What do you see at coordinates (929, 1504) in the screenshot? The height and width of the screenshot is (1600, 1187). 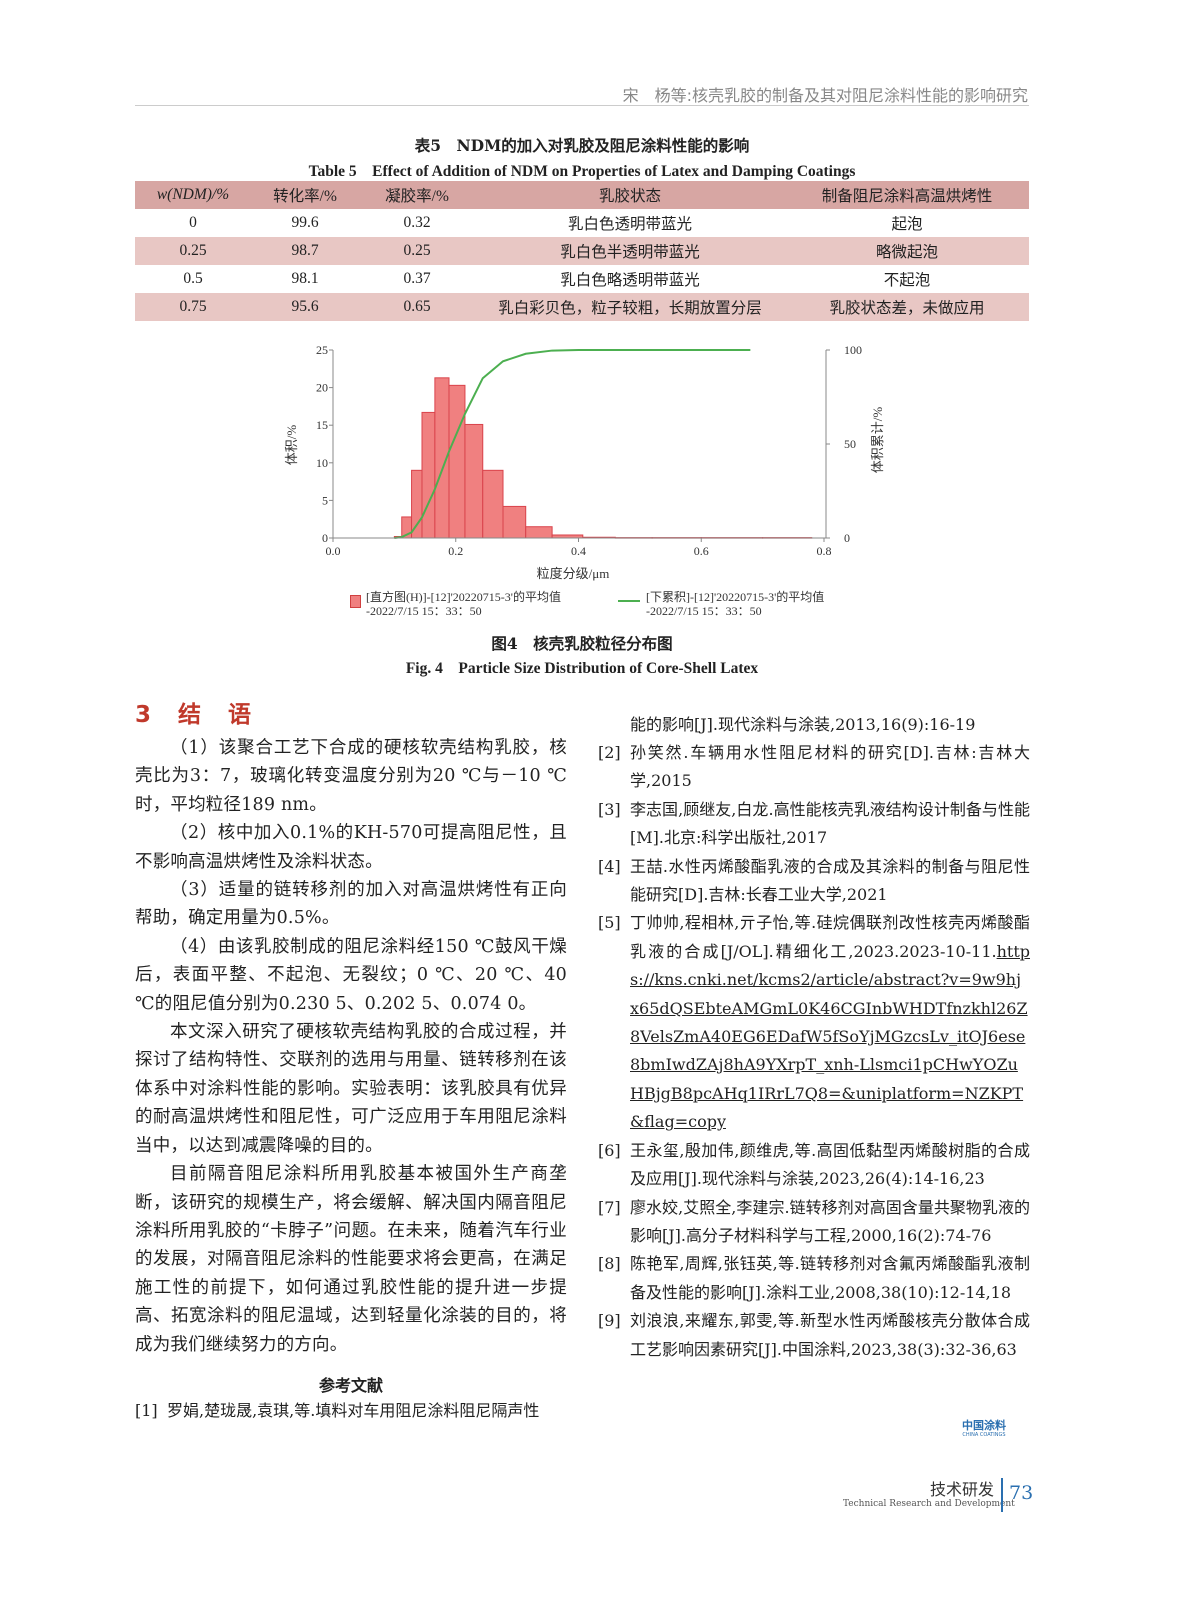 I see `footer-section-en: Technical Research and Development` at bounding box center [929, 1504].